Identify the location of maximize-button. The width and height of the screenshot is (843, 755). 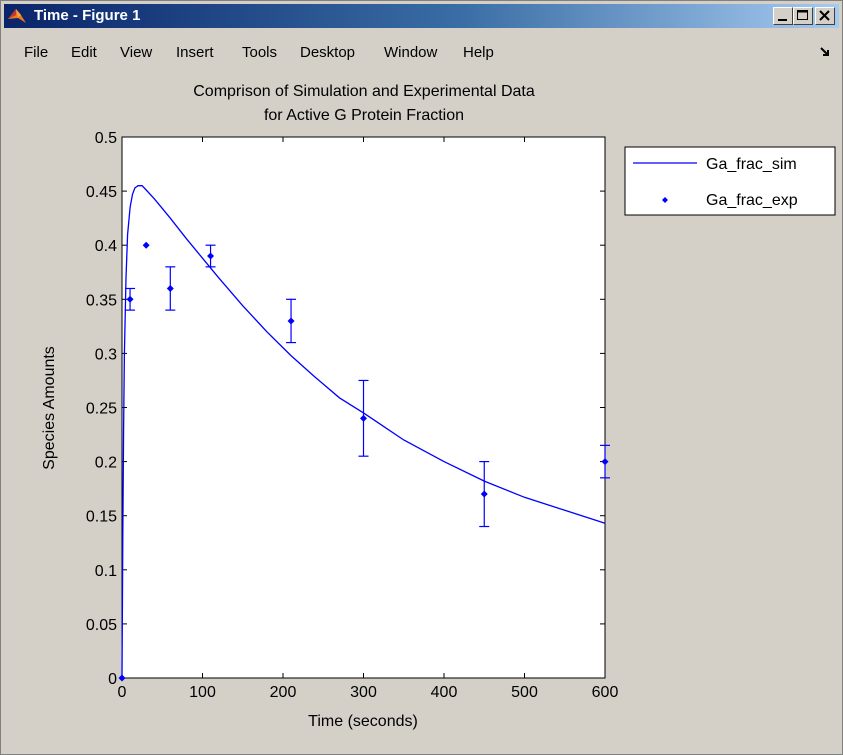
(803, 16).